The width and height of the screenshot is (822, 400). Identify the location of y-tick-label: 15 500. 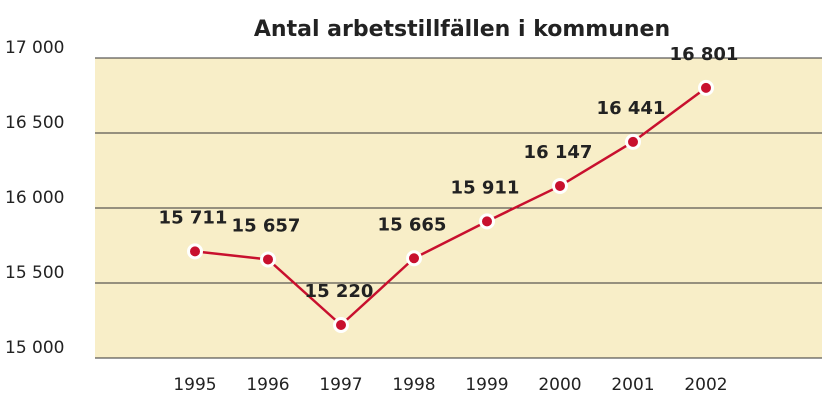
(34, 273).